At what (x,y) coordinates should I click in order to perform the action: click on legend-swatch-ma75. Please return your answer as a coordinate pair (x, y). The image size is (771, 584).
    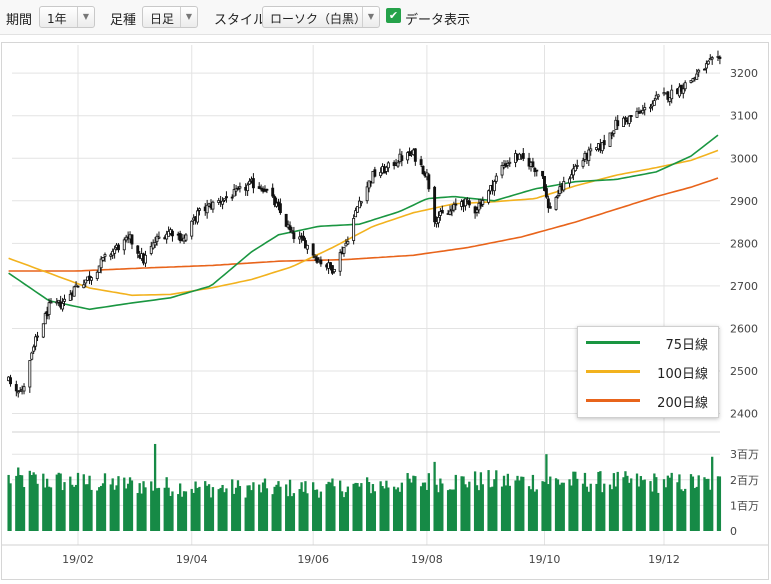
    Looking at the image, I should click on (613, 342).